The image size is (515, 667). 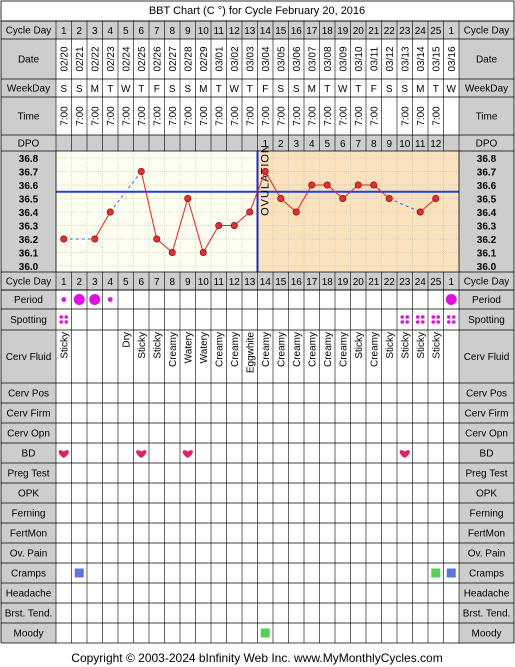 I want to click on cerv-fluid-value: Creamy, so click(x=235, y=349).